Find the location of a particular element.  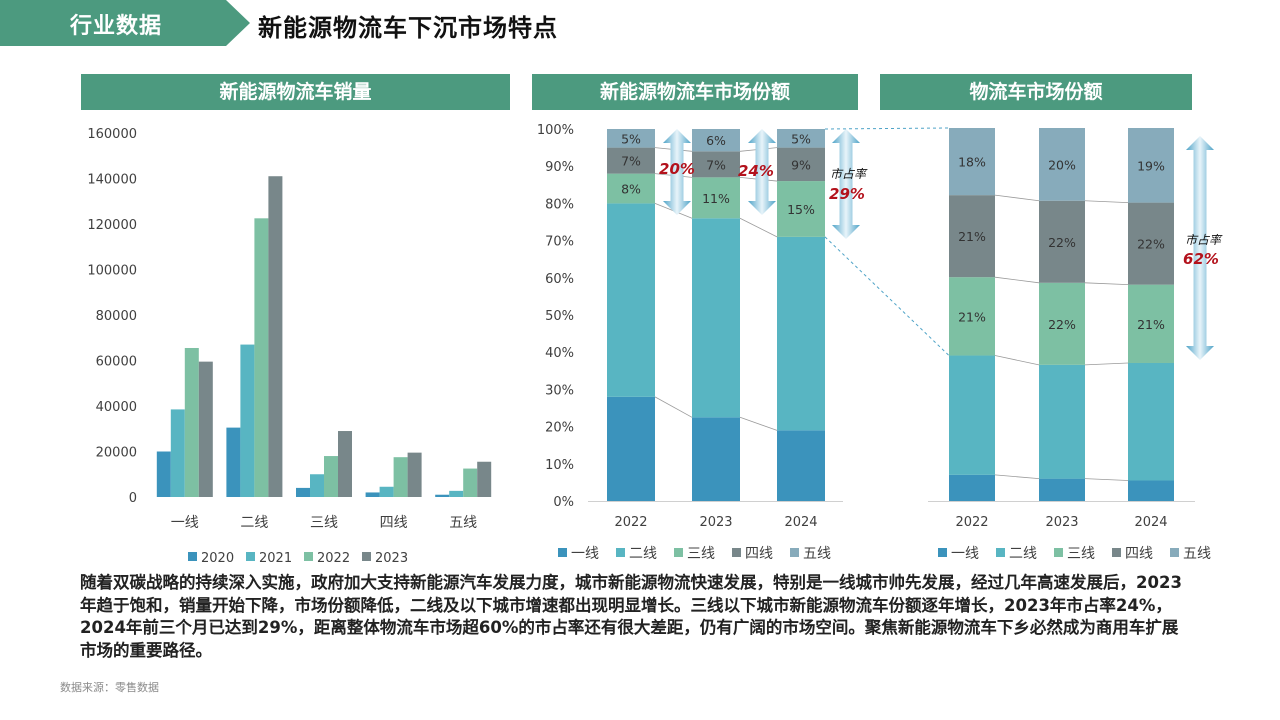

all-share-arrow-icon is located at coordinates (1200, 248).